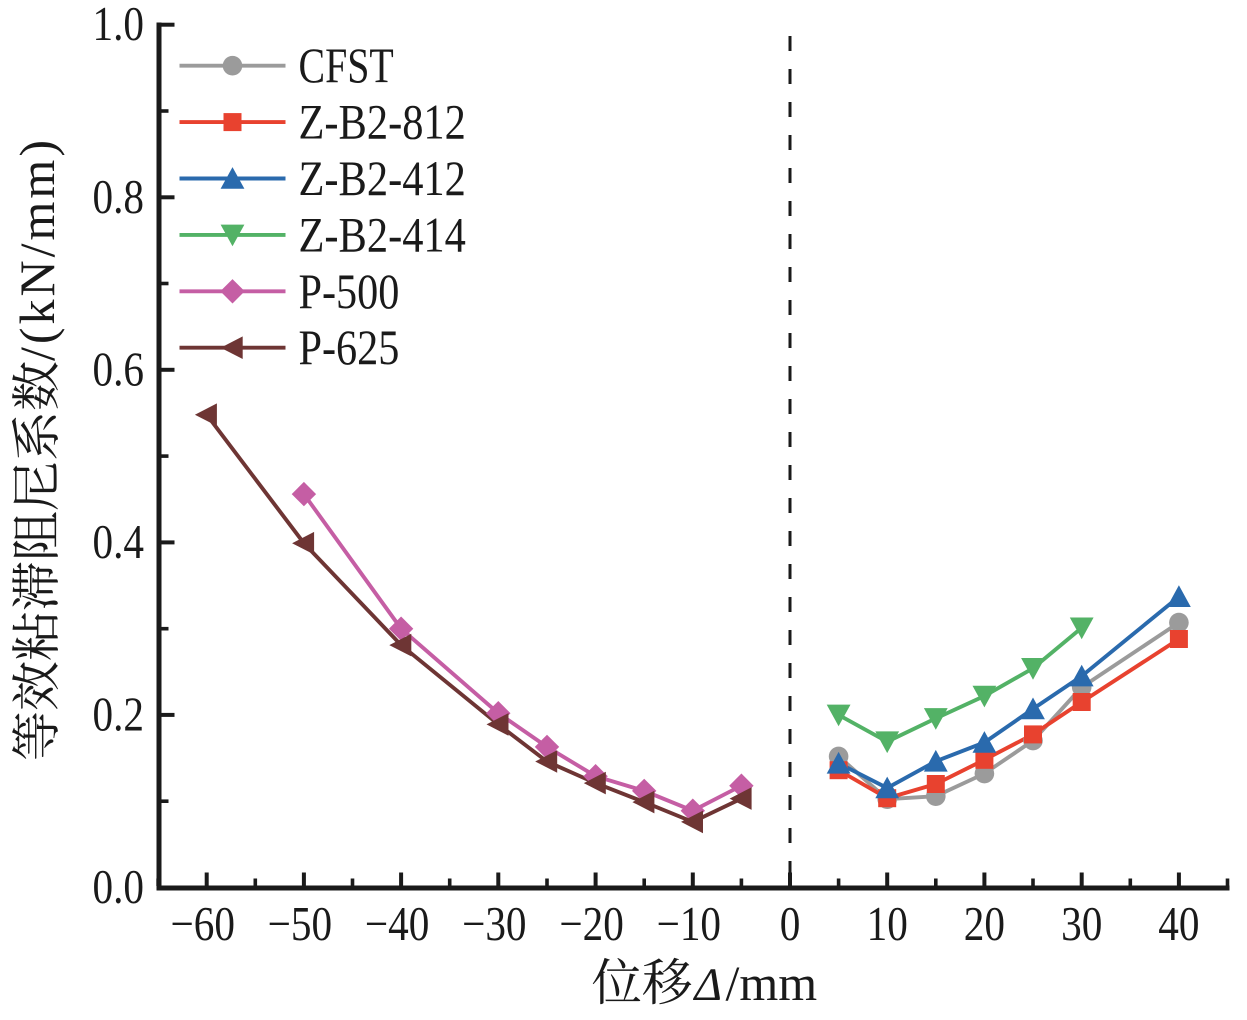 Image resolution: width=1247 pixels, height=1020 pixels. What do you see at coordinates (1178, 924) in the screenshot?
I see `svg-text: 40` at bounding box center [1178, 924].